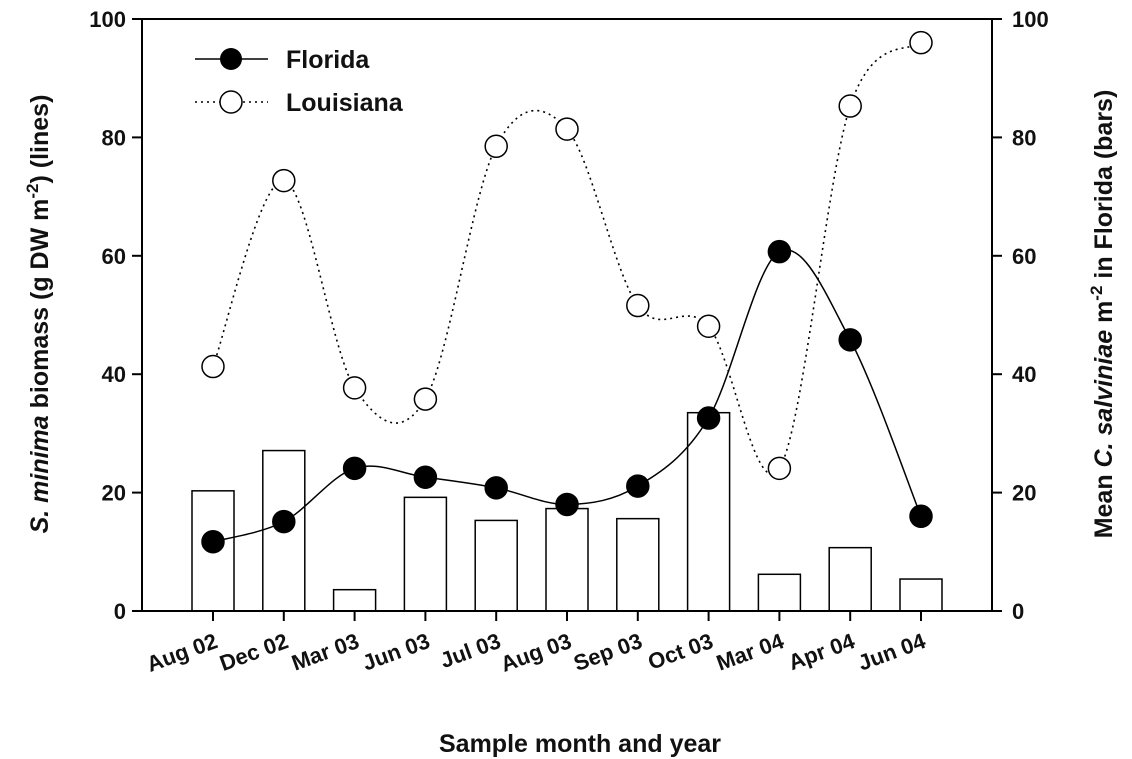 This screenshot has height=759, width=1132. I want to click on x-tick-label-6: Sep 03, so click(607, 652).